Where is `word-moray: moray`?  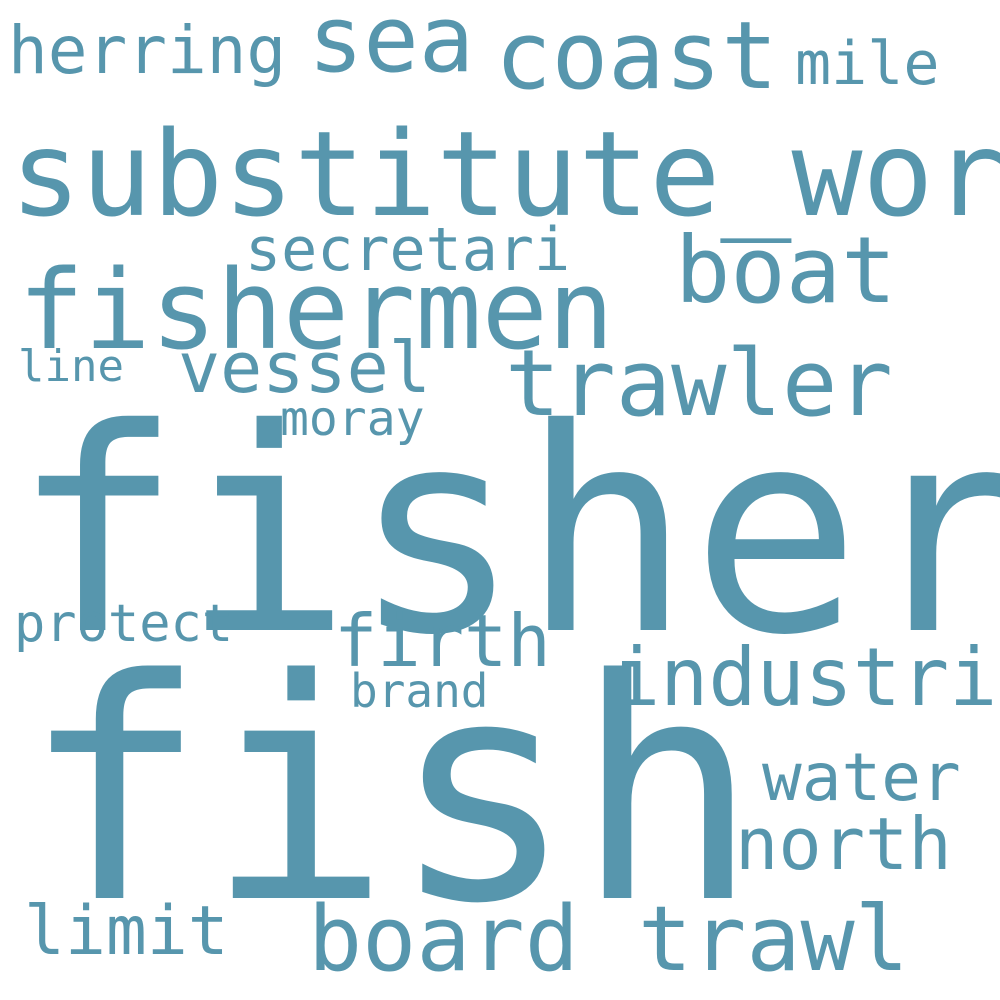 word-moray: moray is located at coordinates (352, 419).